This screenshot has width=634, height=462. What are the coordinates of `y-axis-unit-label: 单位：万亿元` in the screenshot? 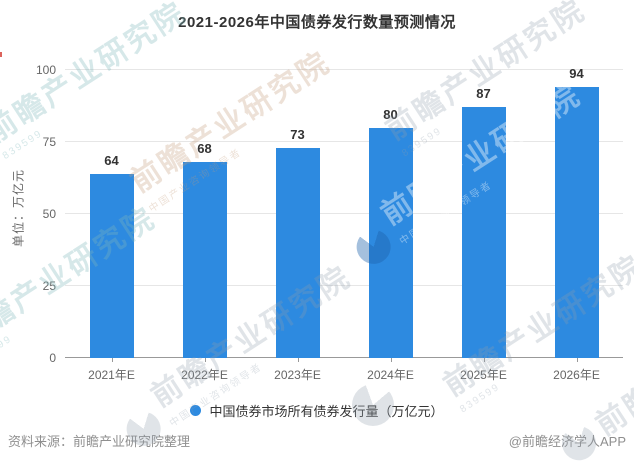 It's located at (18, 208).